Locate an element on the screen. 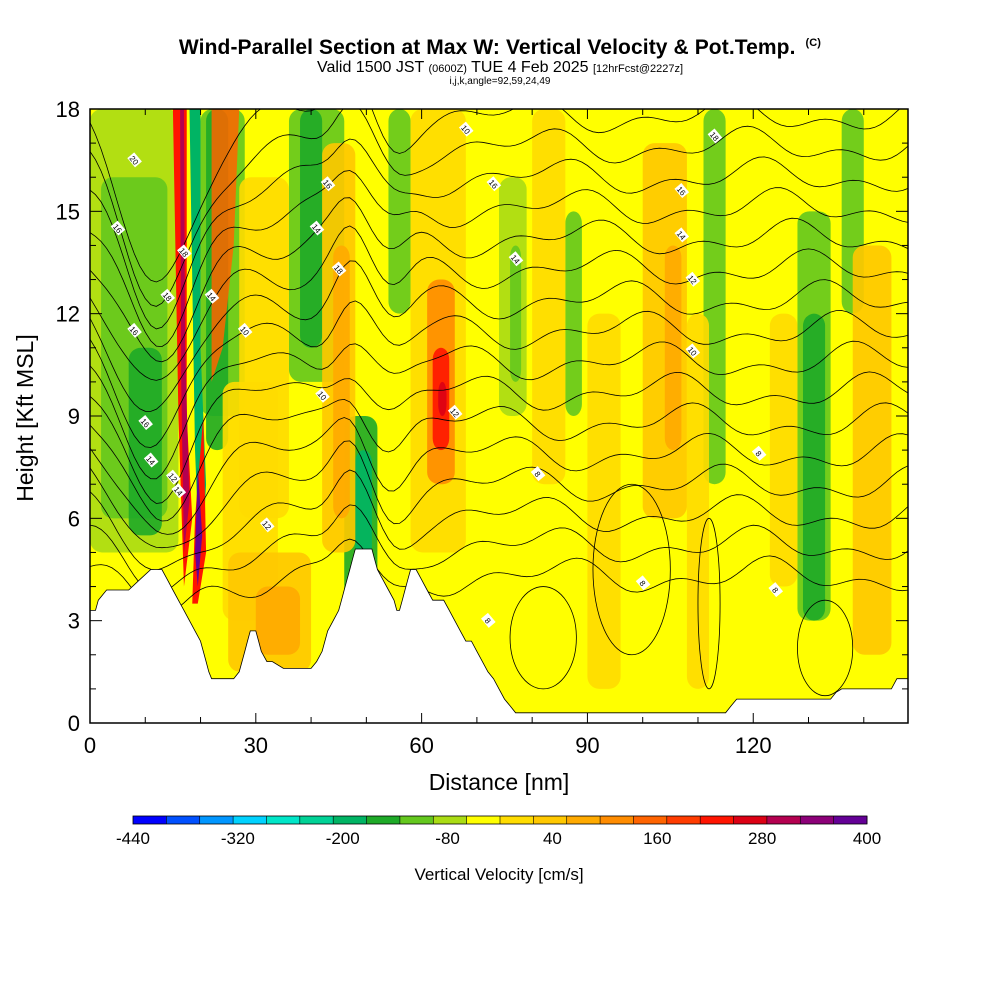  y-tick-label: 9 is located at coordinates (74, 416).